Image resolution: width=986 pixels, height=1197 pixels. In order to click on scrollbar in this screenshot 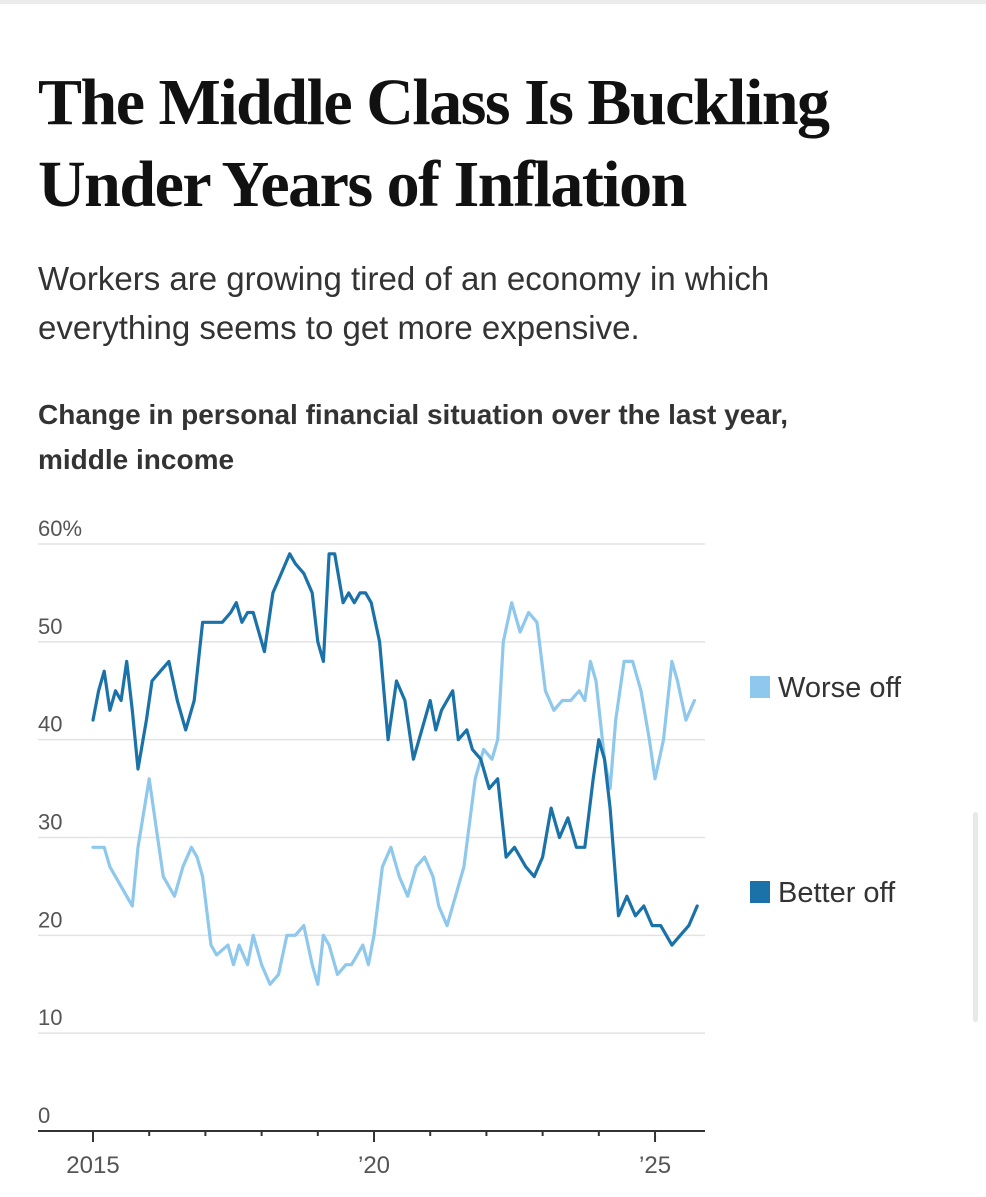, I will do `click(975, 917)`.